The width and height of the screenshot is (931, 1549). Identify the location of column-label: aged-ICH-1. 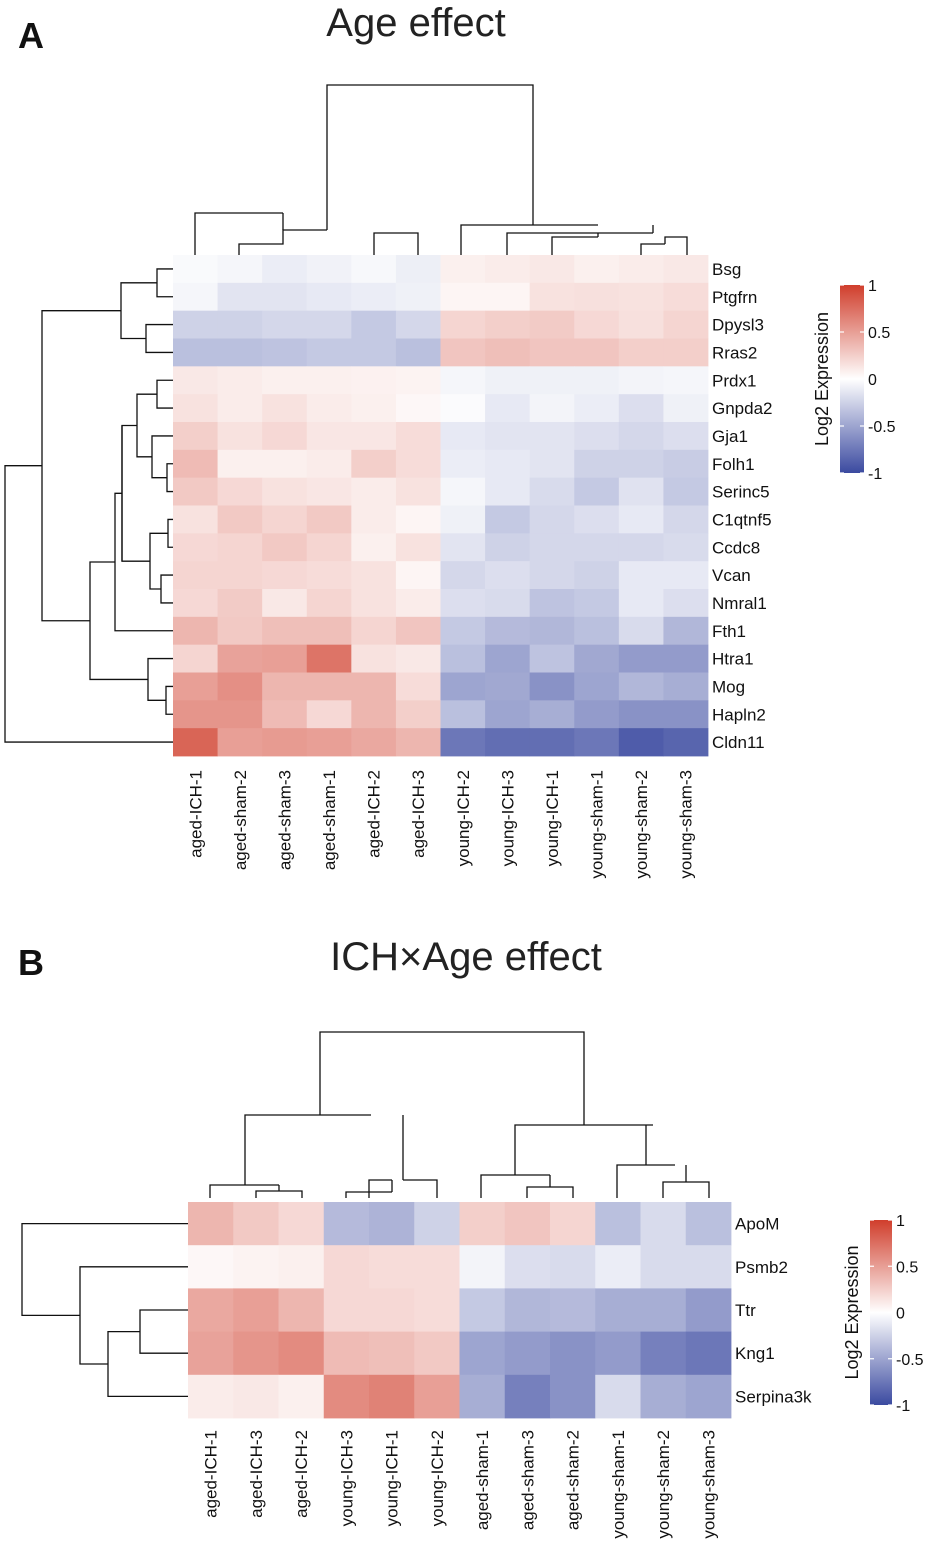
(211, 1474).